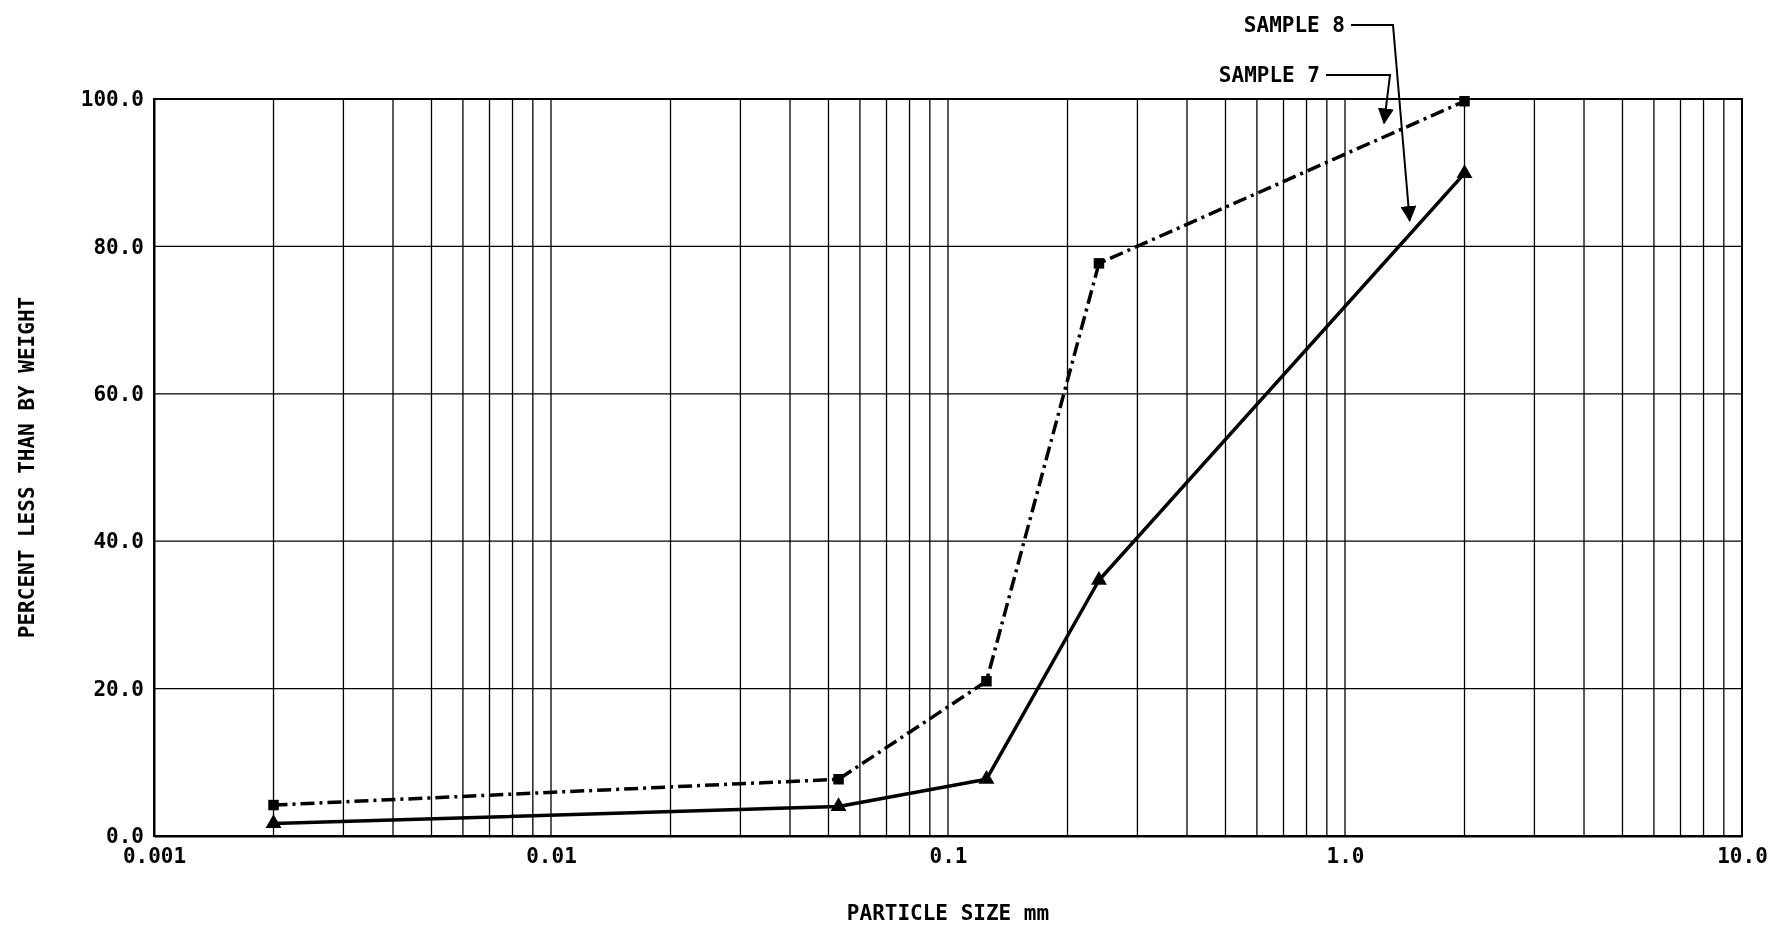  I want to click on y-axis-title: PERCENT LESS THAN BY WEIGHT, so click(27, 467).